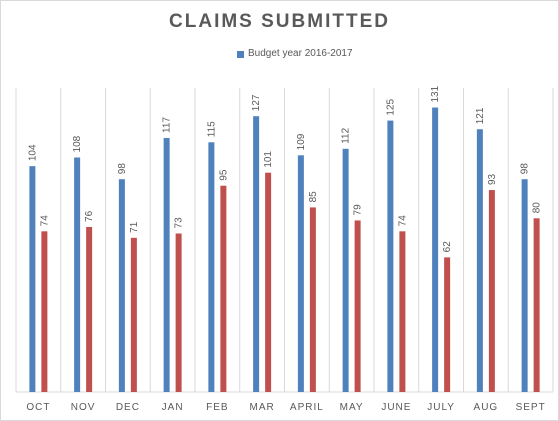  What do you see at coordinates (44, 221) in the screenshot?
I see `data-label-series2-oct: 74` at bounding box center [44, 221].